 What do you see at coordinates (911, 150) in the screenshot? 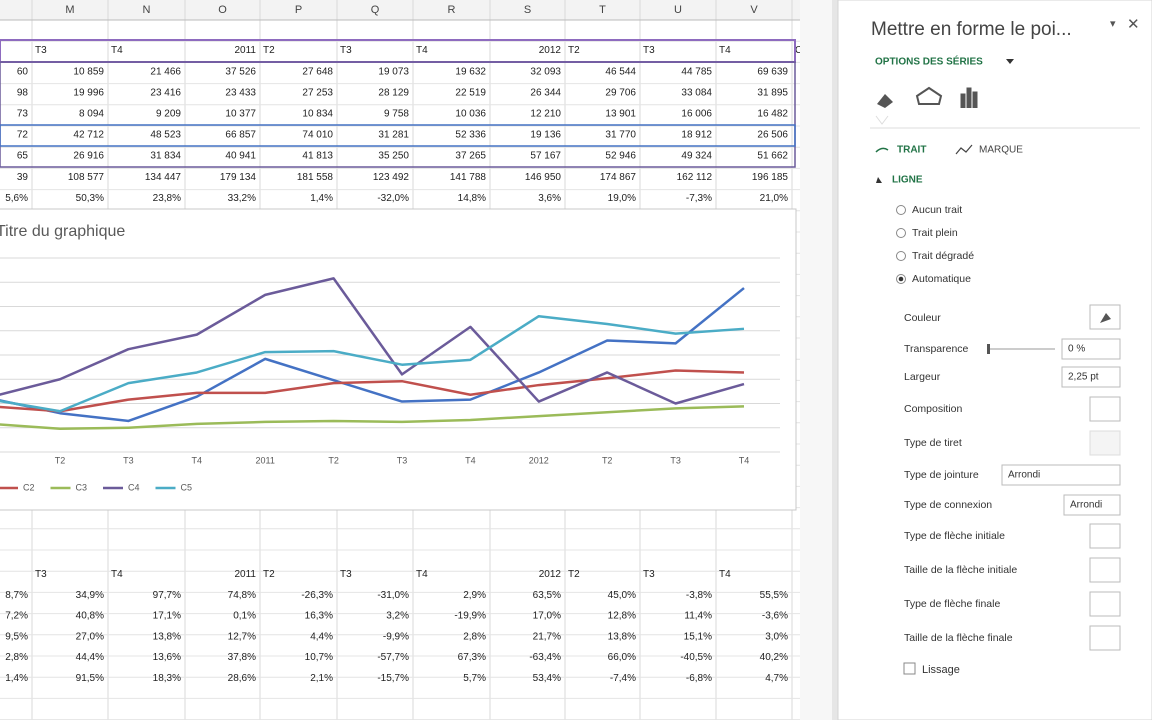
I see `pane-tab: TRAIT` at bounding box center [911, 150].